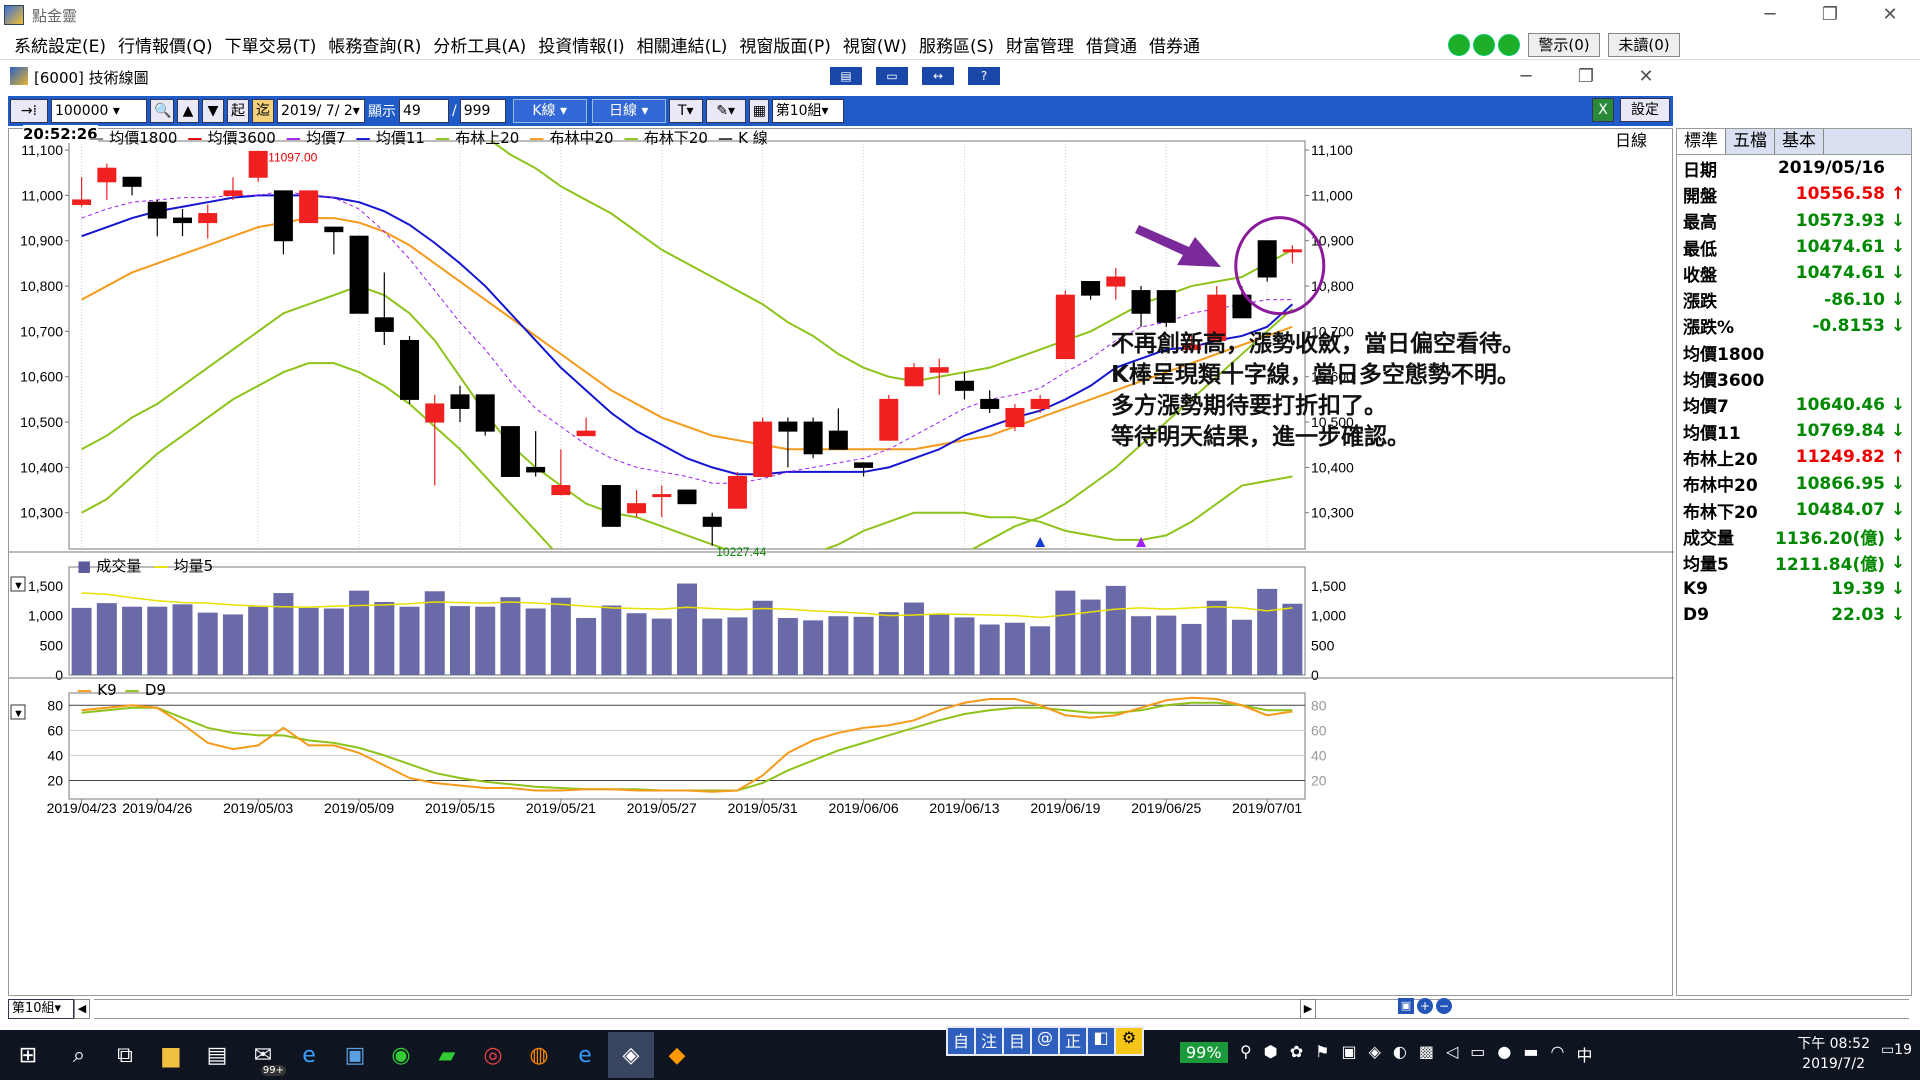 The height and width of the screenshot is (1080, 1920). What do you see at coordinates (1830, 14) in the screenshot?
I see `restore-icon: ❐` at bounding box center [1830, 14].